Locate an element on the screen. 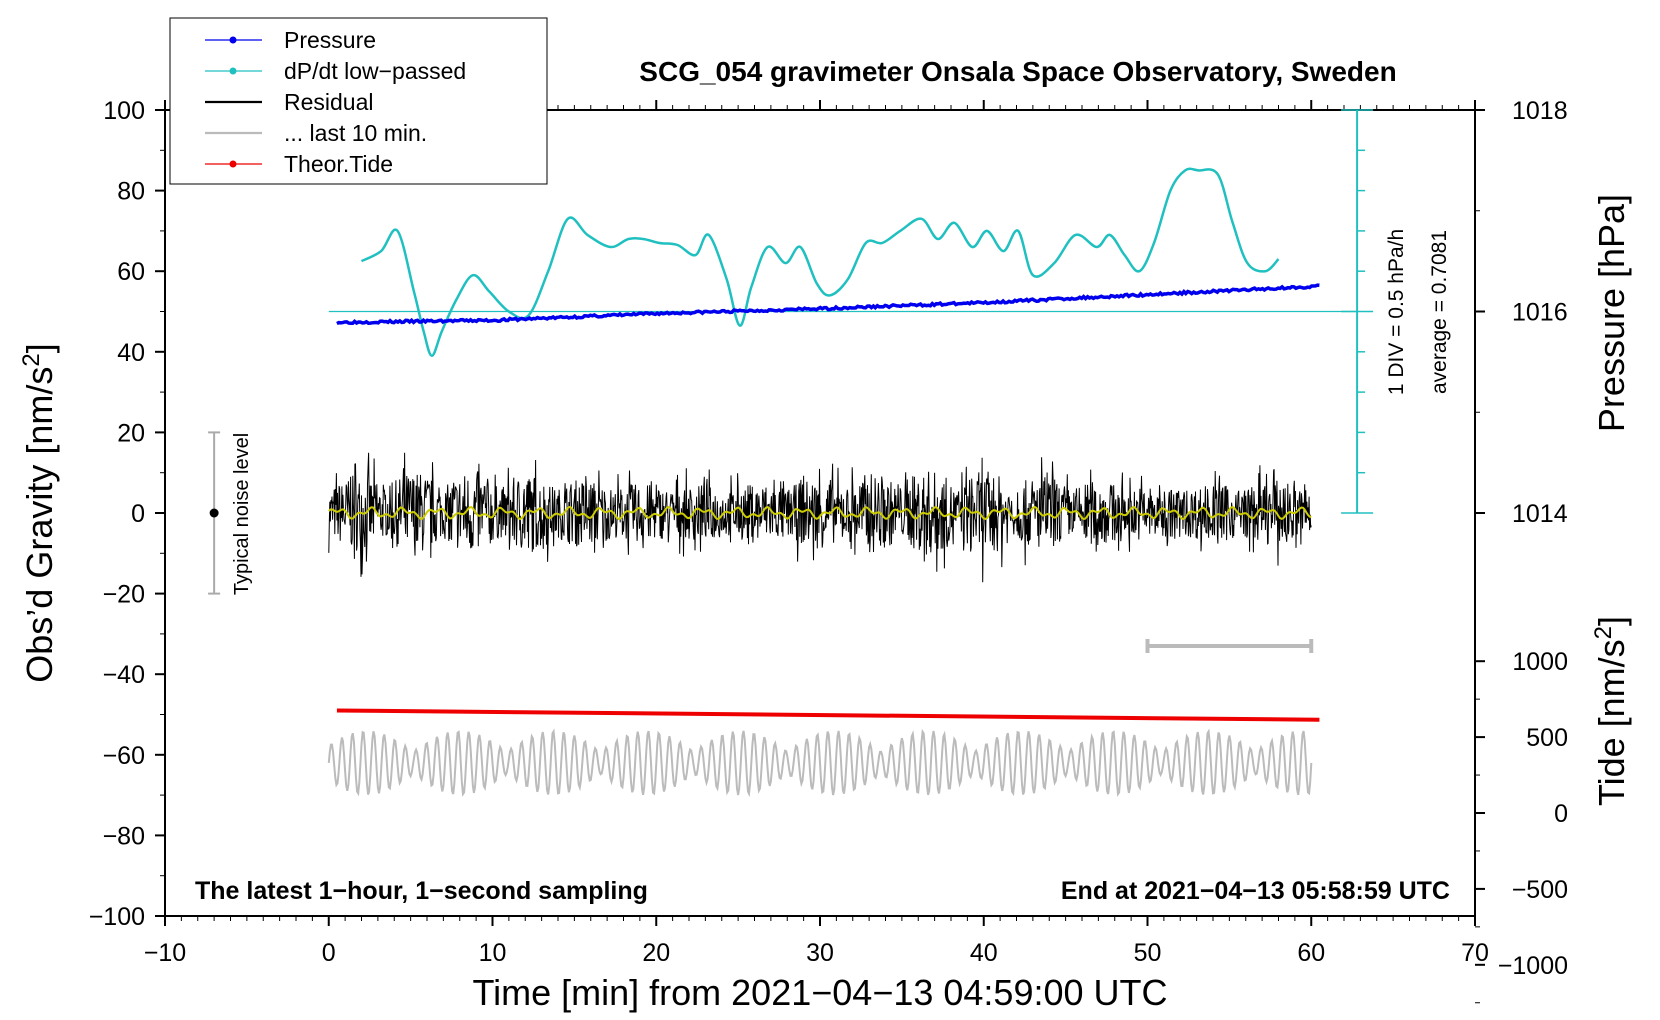  y-axis-label-tide: Tide [nm/s2] is located at coordinates (1611, 711).